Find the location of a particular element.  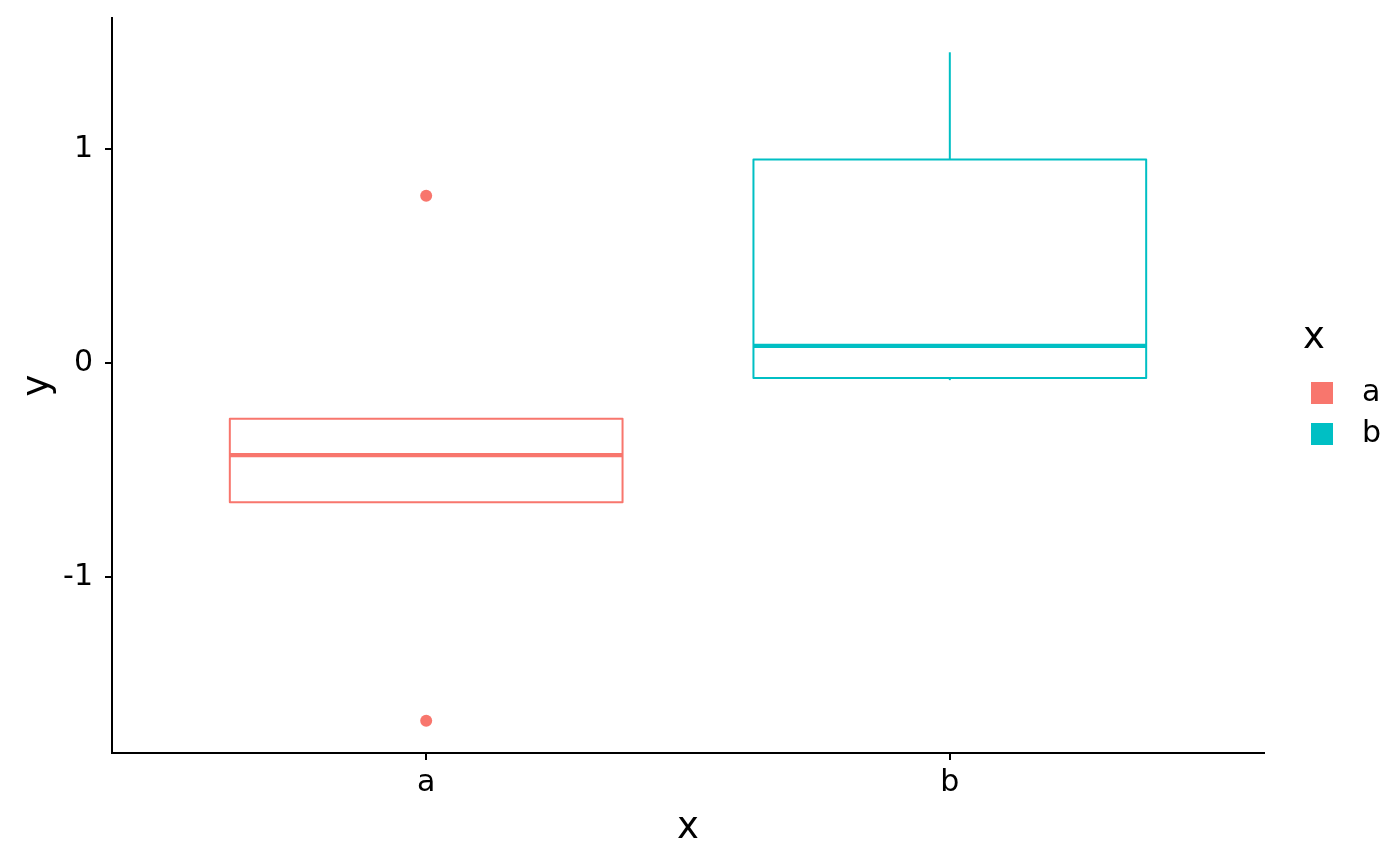

legend-title: x is located at coordinates (1314, 336).